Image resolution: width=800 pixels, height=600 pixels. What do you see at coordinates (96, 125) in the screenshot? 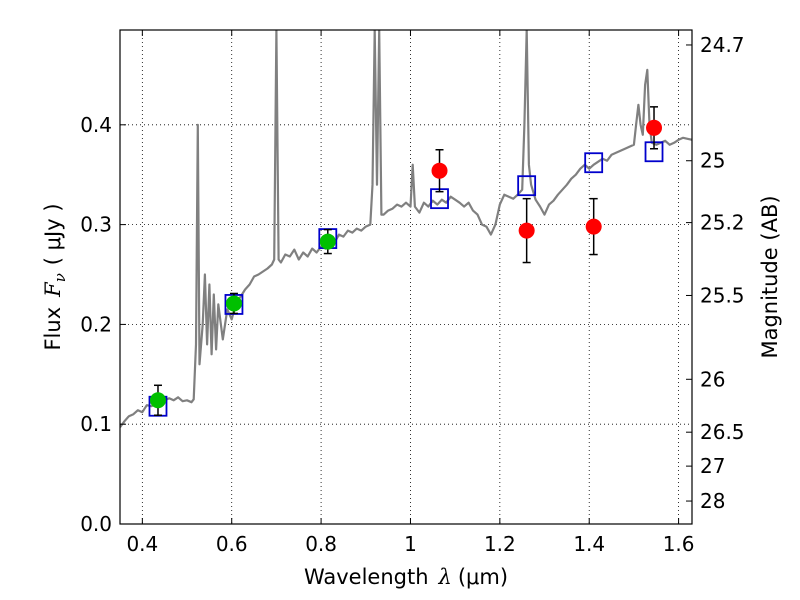
I see `y-tick-label: 0.4` at bounding box center [96, 125].